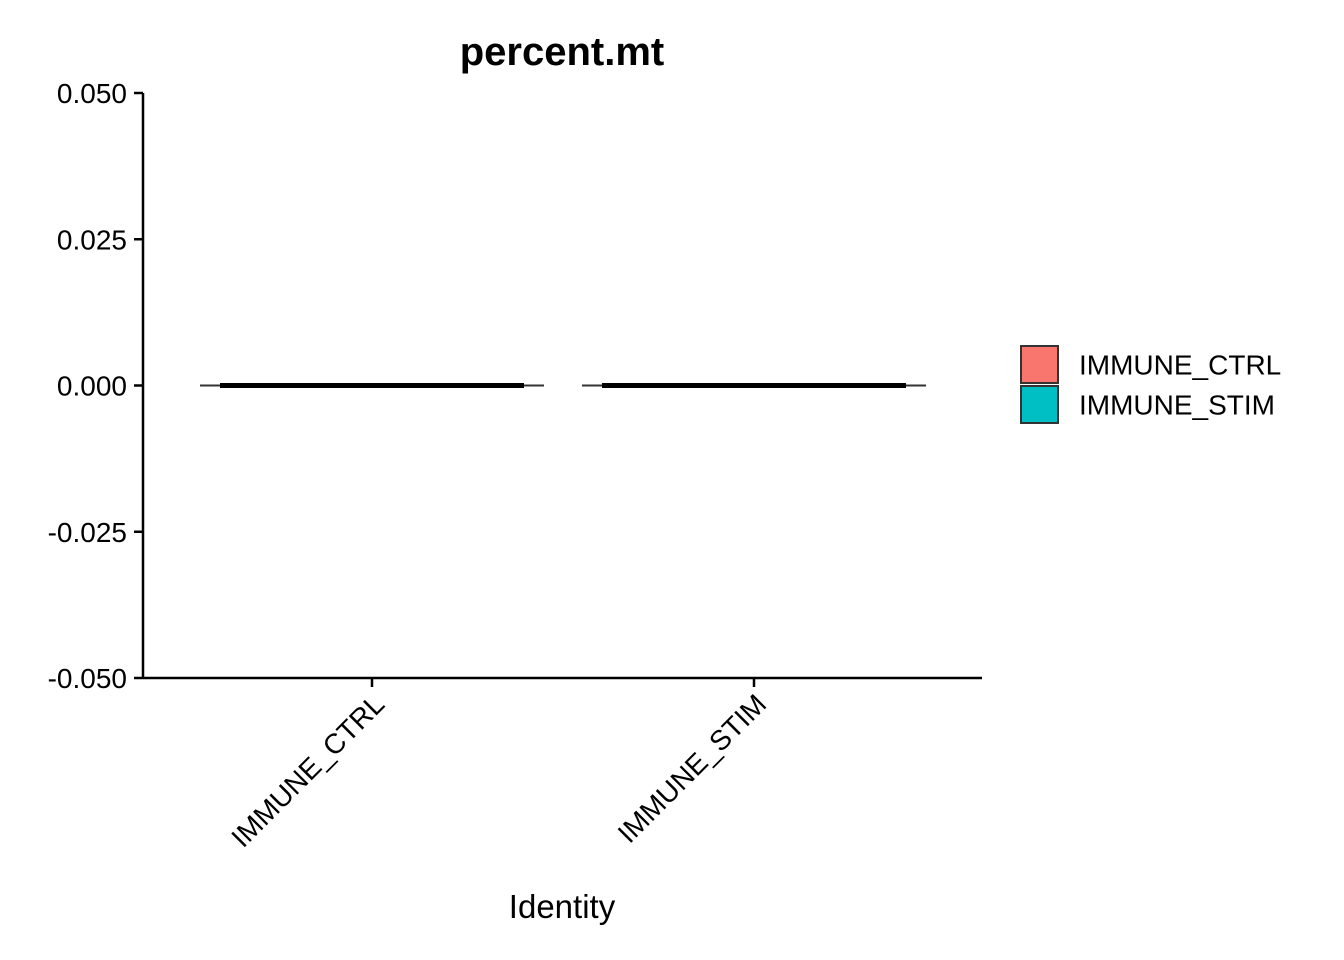 This screenshot has height=960, width=1344. Describe the element at coordinates (92, 386) in the screenshot. I see `y-tick-label: 0.000` at that location.